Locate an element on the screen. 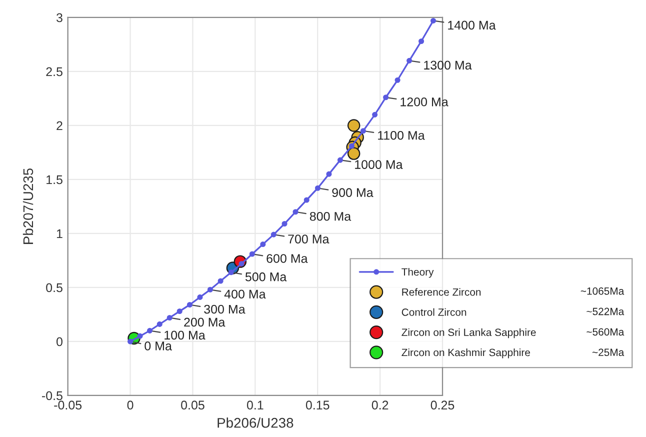  annotation: 1100 Ma is located at coordinates (401, 135).